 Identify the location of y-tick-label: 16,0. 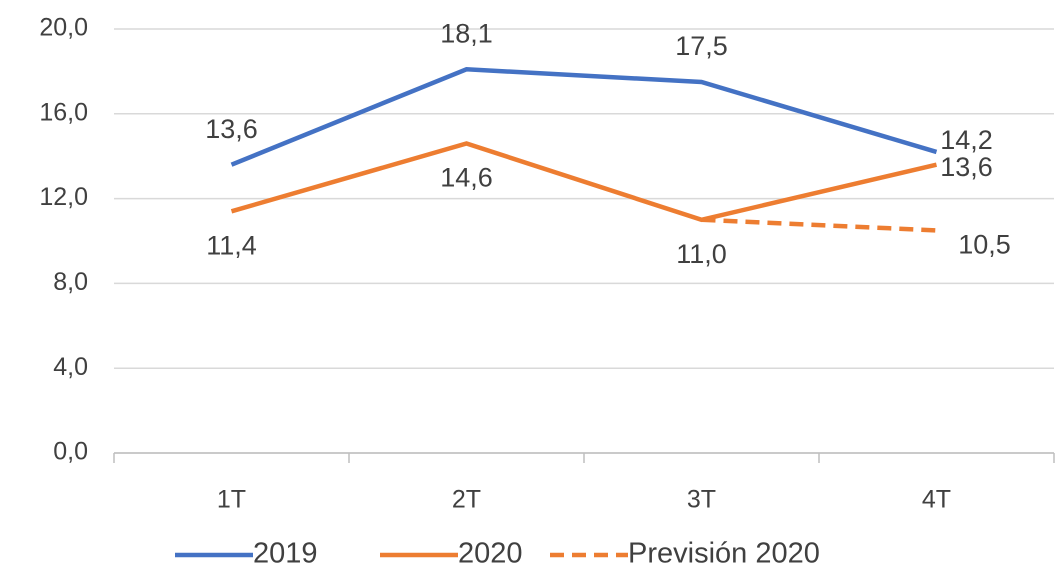
(63, 112).